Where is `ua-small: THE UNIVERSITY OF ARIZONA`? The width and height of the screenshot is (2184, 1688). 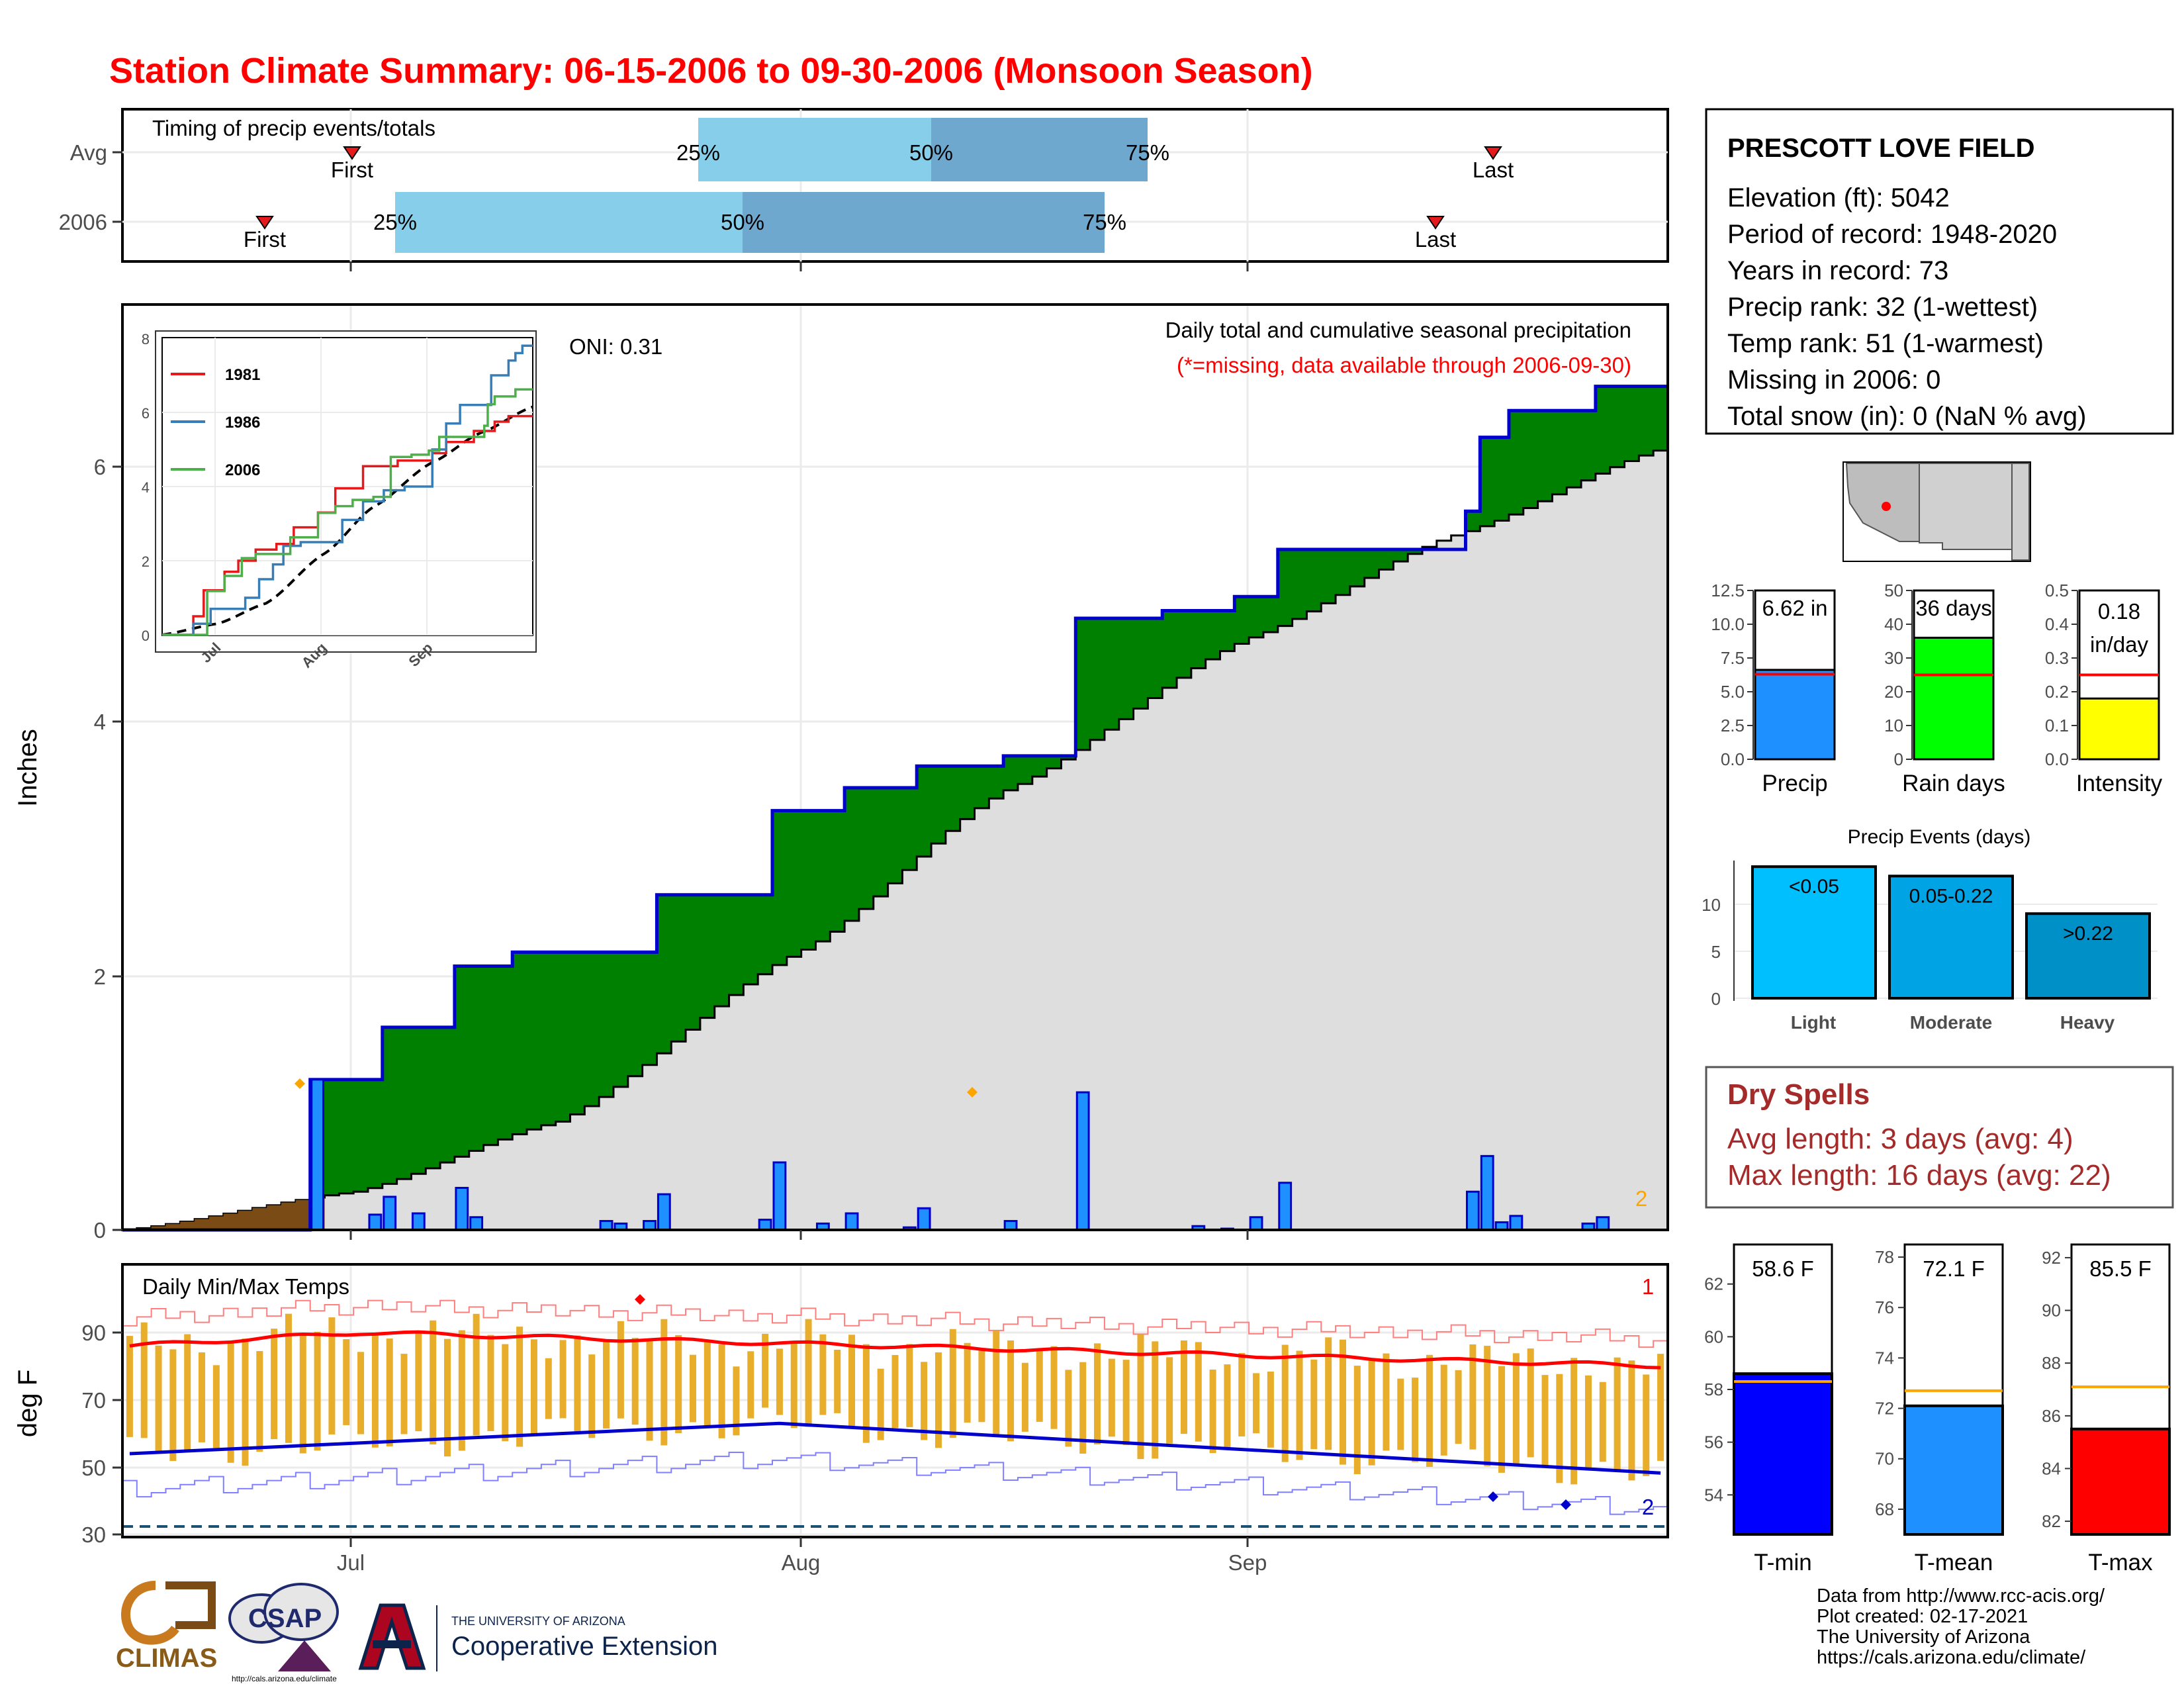
ua-small: THE UNIVERSITY OF ARIZONA is located at coordinates (538, 1621).